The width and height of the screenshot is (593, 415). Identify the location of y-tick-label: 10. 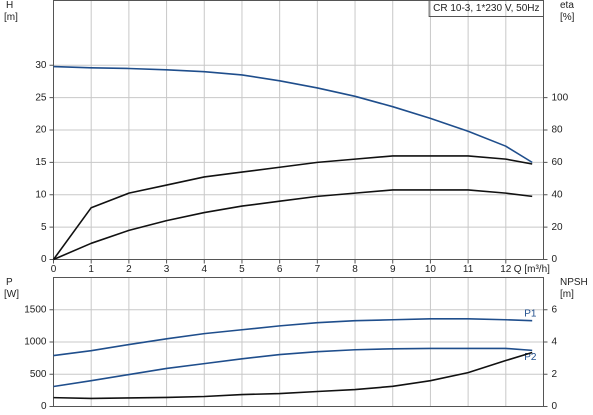
(41, 194).